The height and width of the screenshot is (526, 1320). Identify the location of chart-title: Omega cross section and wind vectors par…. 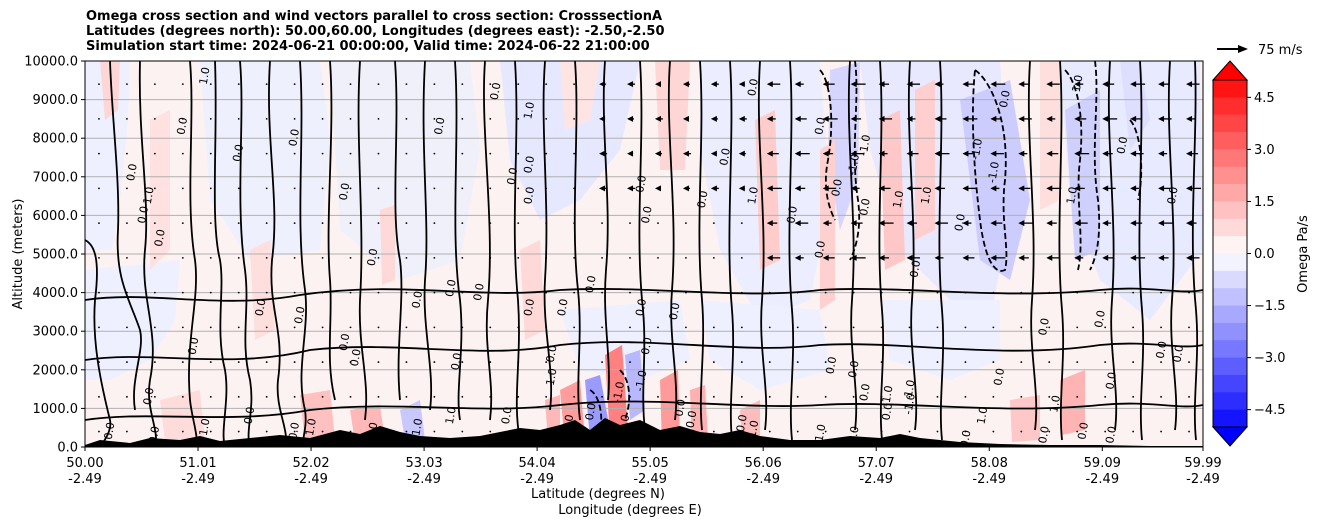
(375, 31).